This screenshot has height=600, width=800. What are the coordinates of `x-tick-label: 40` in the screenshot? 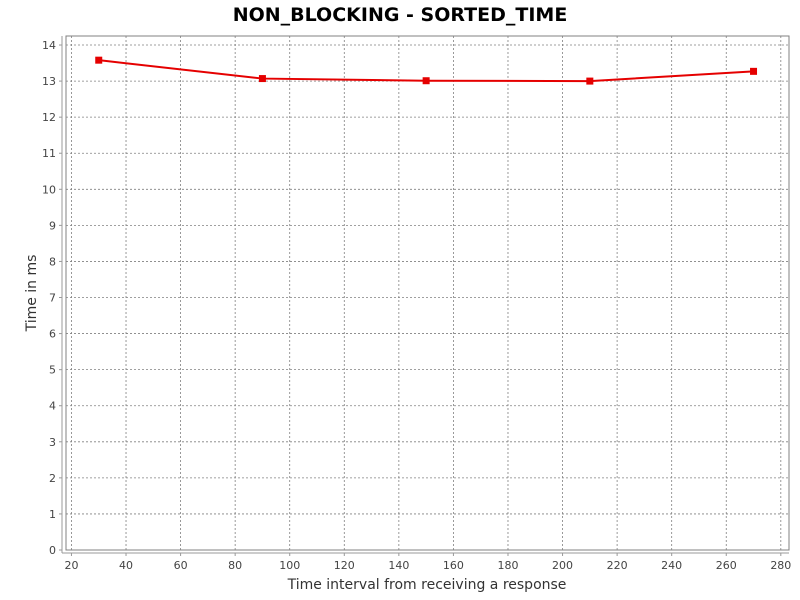 It's located at (126, 565).